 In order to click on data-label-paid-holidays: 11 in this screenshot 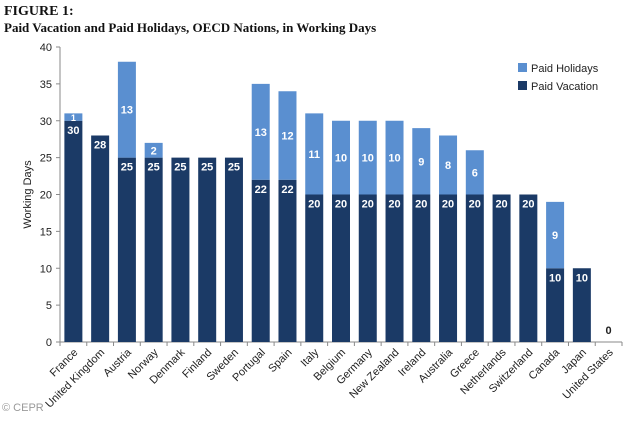, I will do `click(314, 155)`.